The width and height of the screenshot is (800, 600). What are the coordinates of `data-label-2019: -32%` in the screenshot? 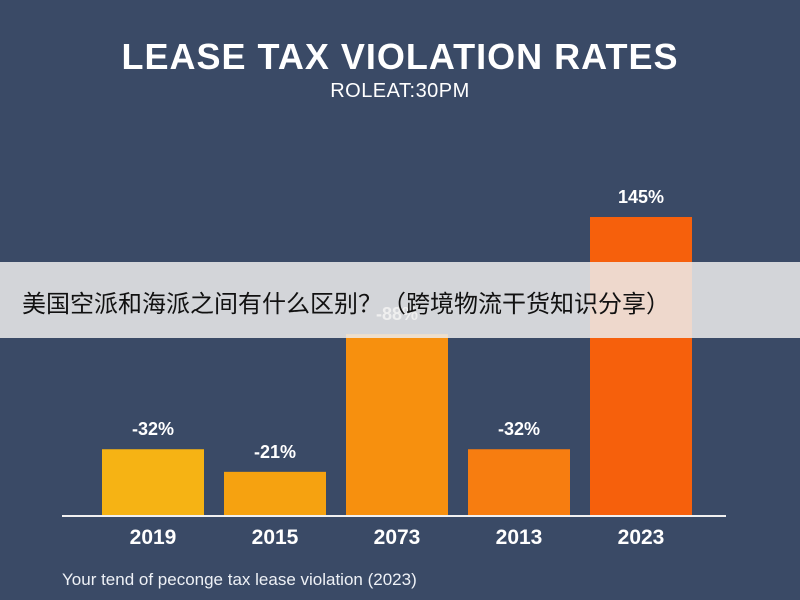 It's located at (153, 429).